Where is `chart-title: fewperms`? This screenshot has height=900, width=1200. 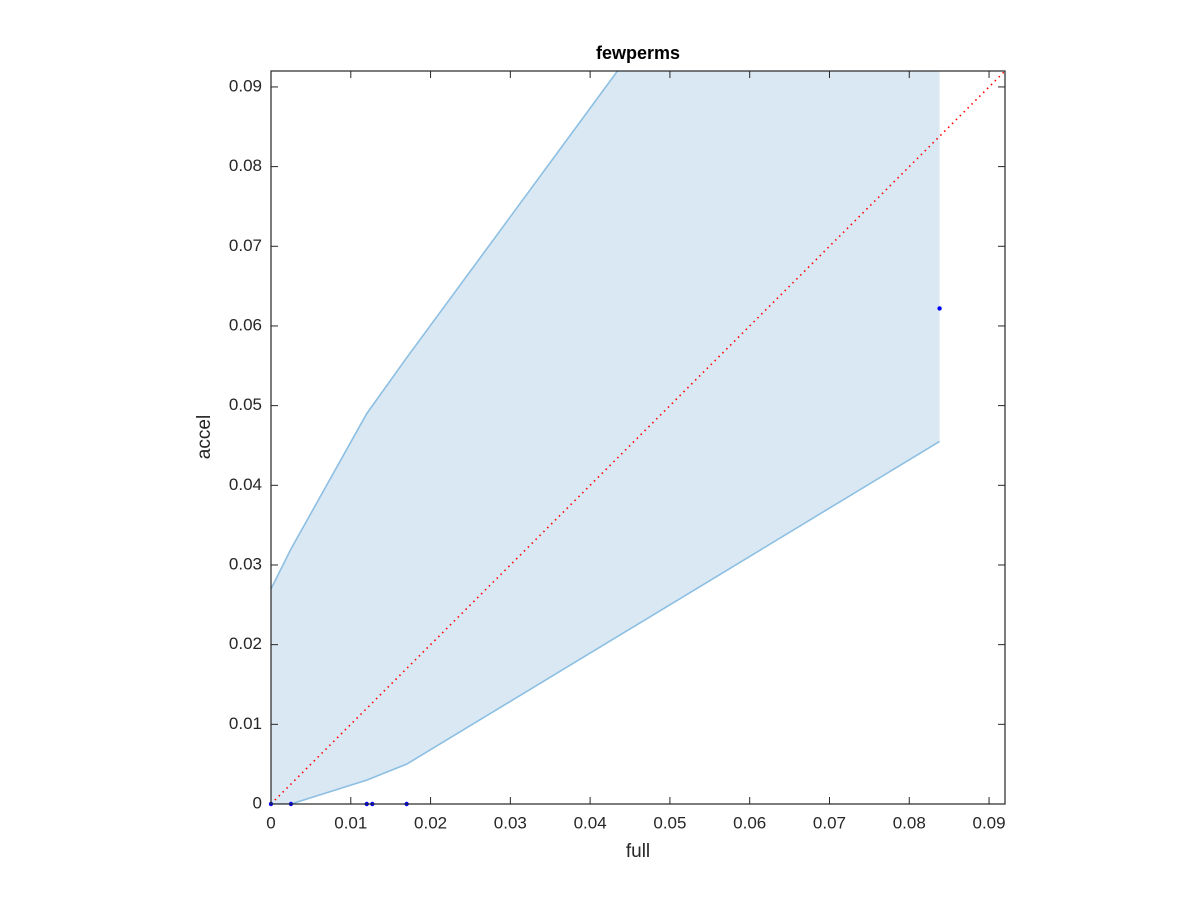 chart-title: fewperms is located at coordinates (638, 53).